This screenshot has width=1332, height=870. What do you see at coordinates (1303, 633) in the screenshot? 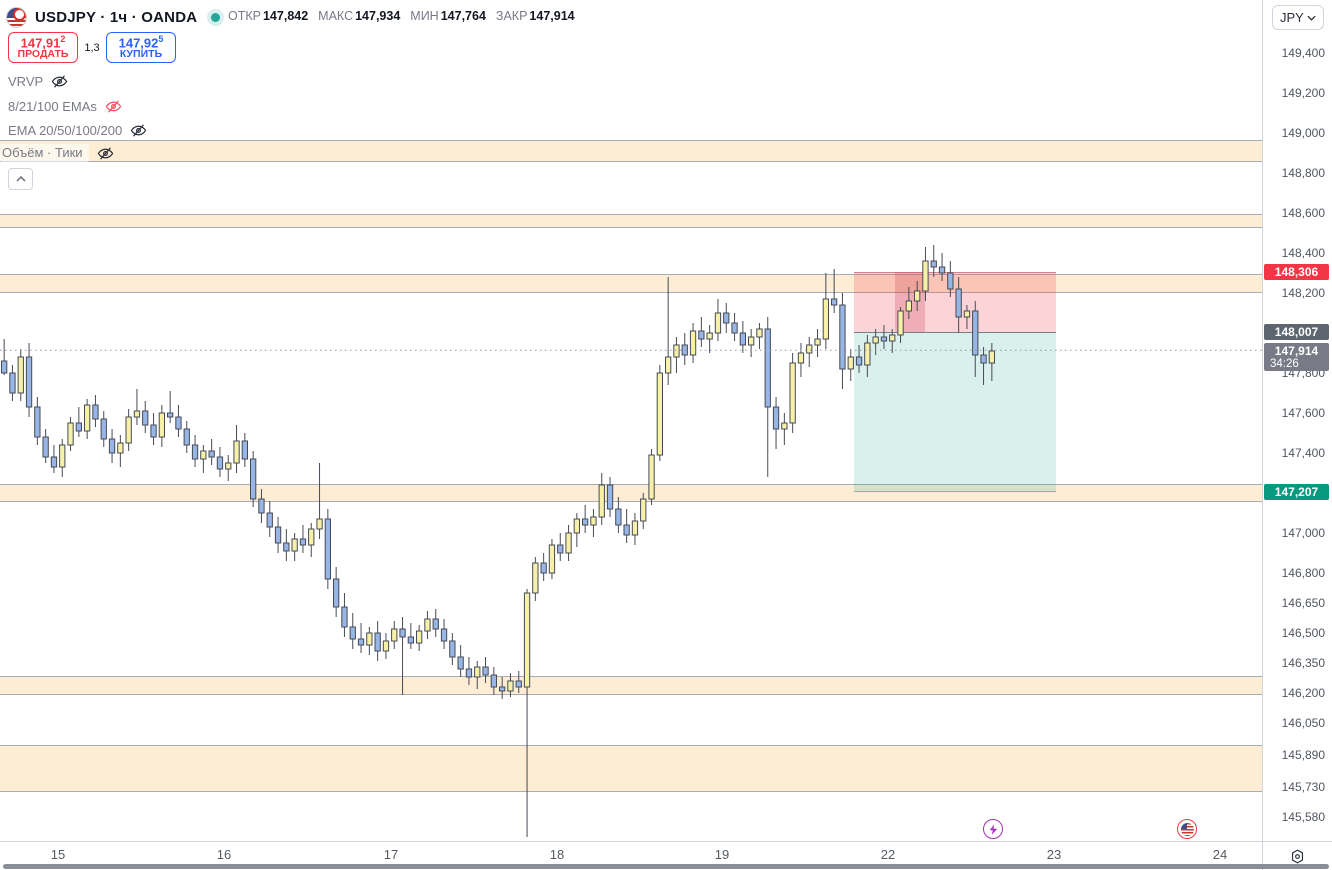
I see `price-tick-label: 146,500` at bounding box center [1303, 633].